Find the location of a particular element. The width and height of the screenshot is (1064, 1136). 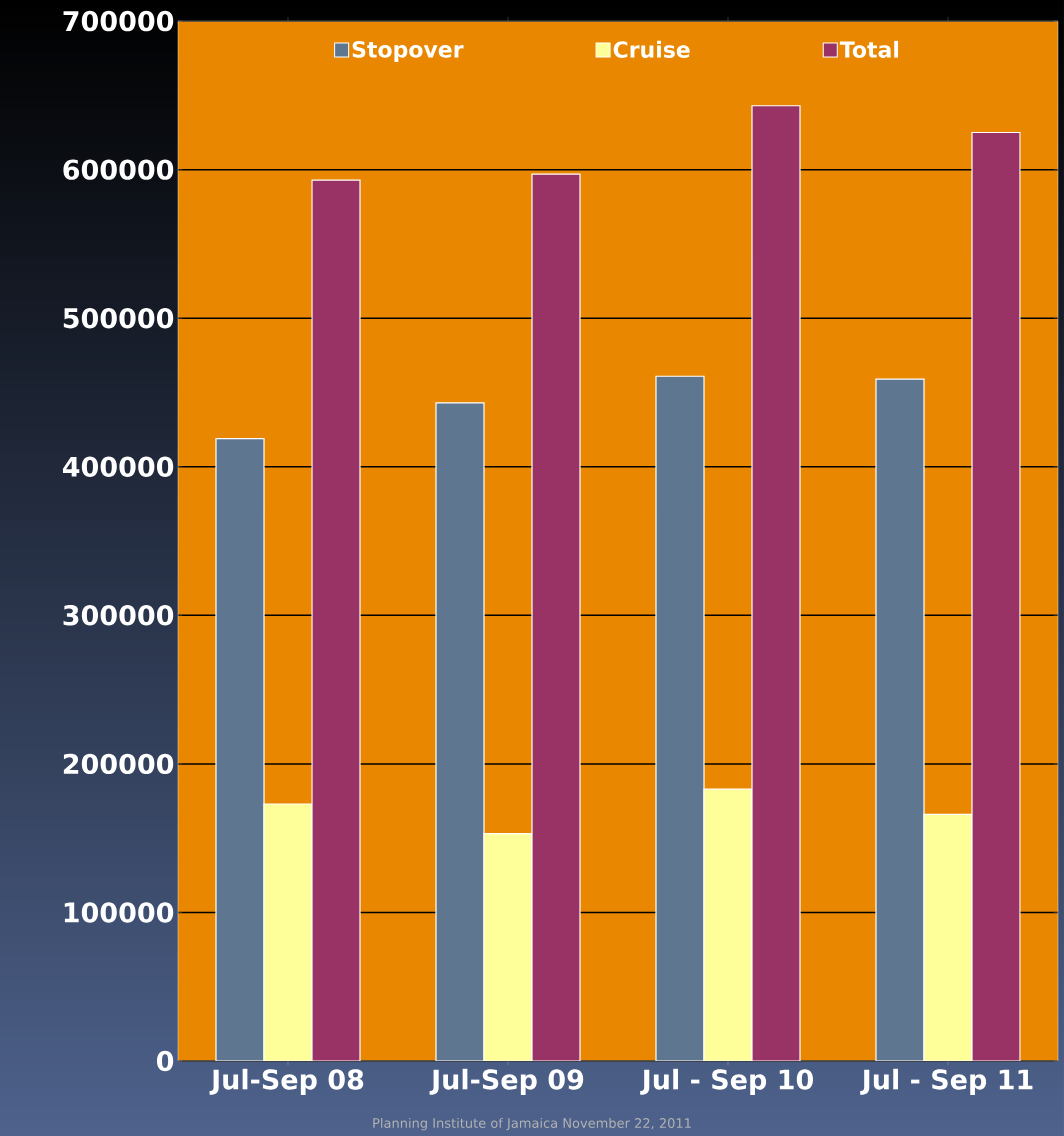

text: Planning Institute of Jamaica November 22, 2011 is located at coordinates (532, 1124).